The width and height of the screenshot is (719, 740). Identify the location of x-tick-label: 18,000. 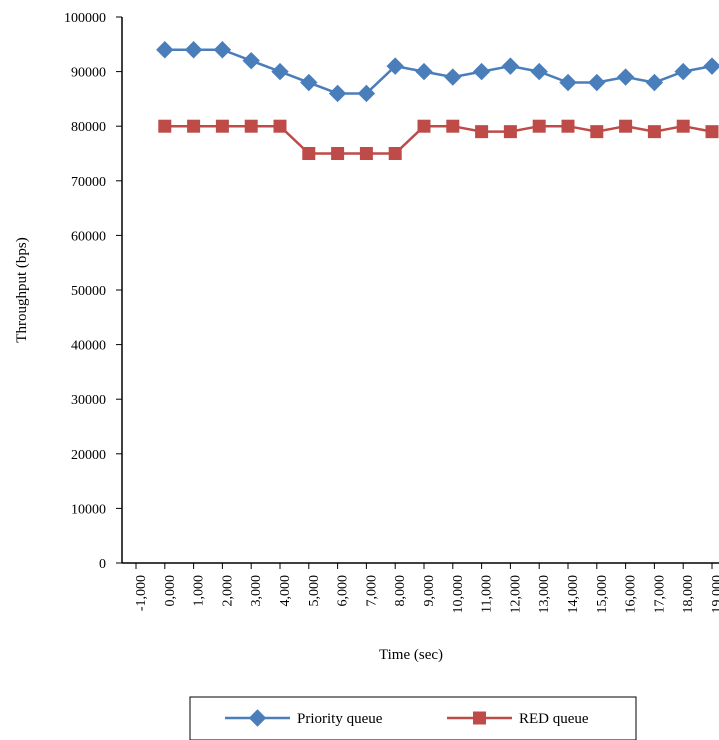
(688, 594).